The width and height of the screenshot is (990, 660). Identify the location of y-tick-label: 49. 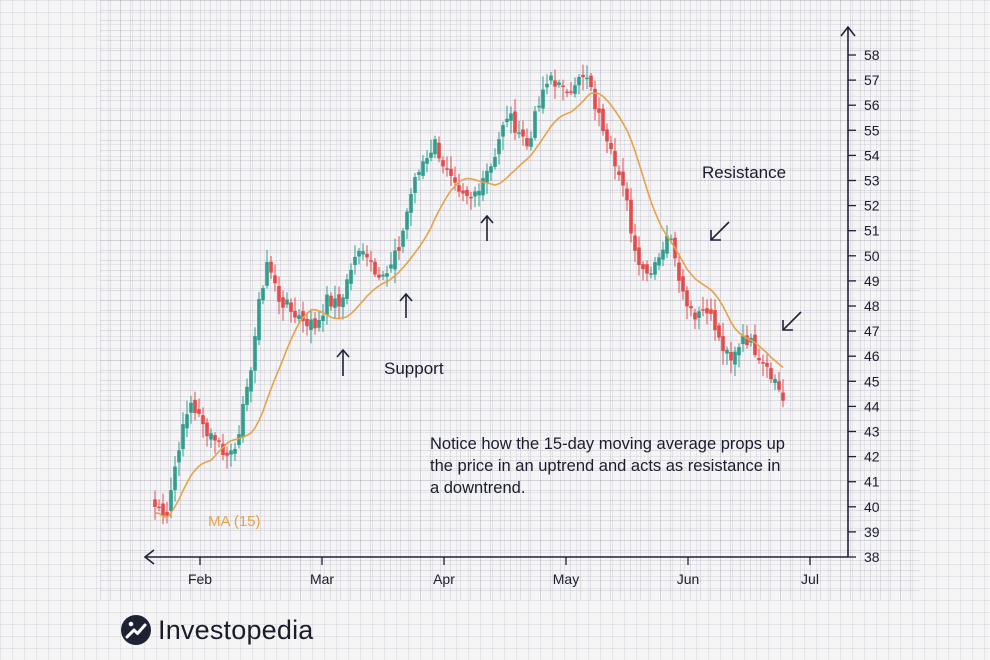
(872, 281).